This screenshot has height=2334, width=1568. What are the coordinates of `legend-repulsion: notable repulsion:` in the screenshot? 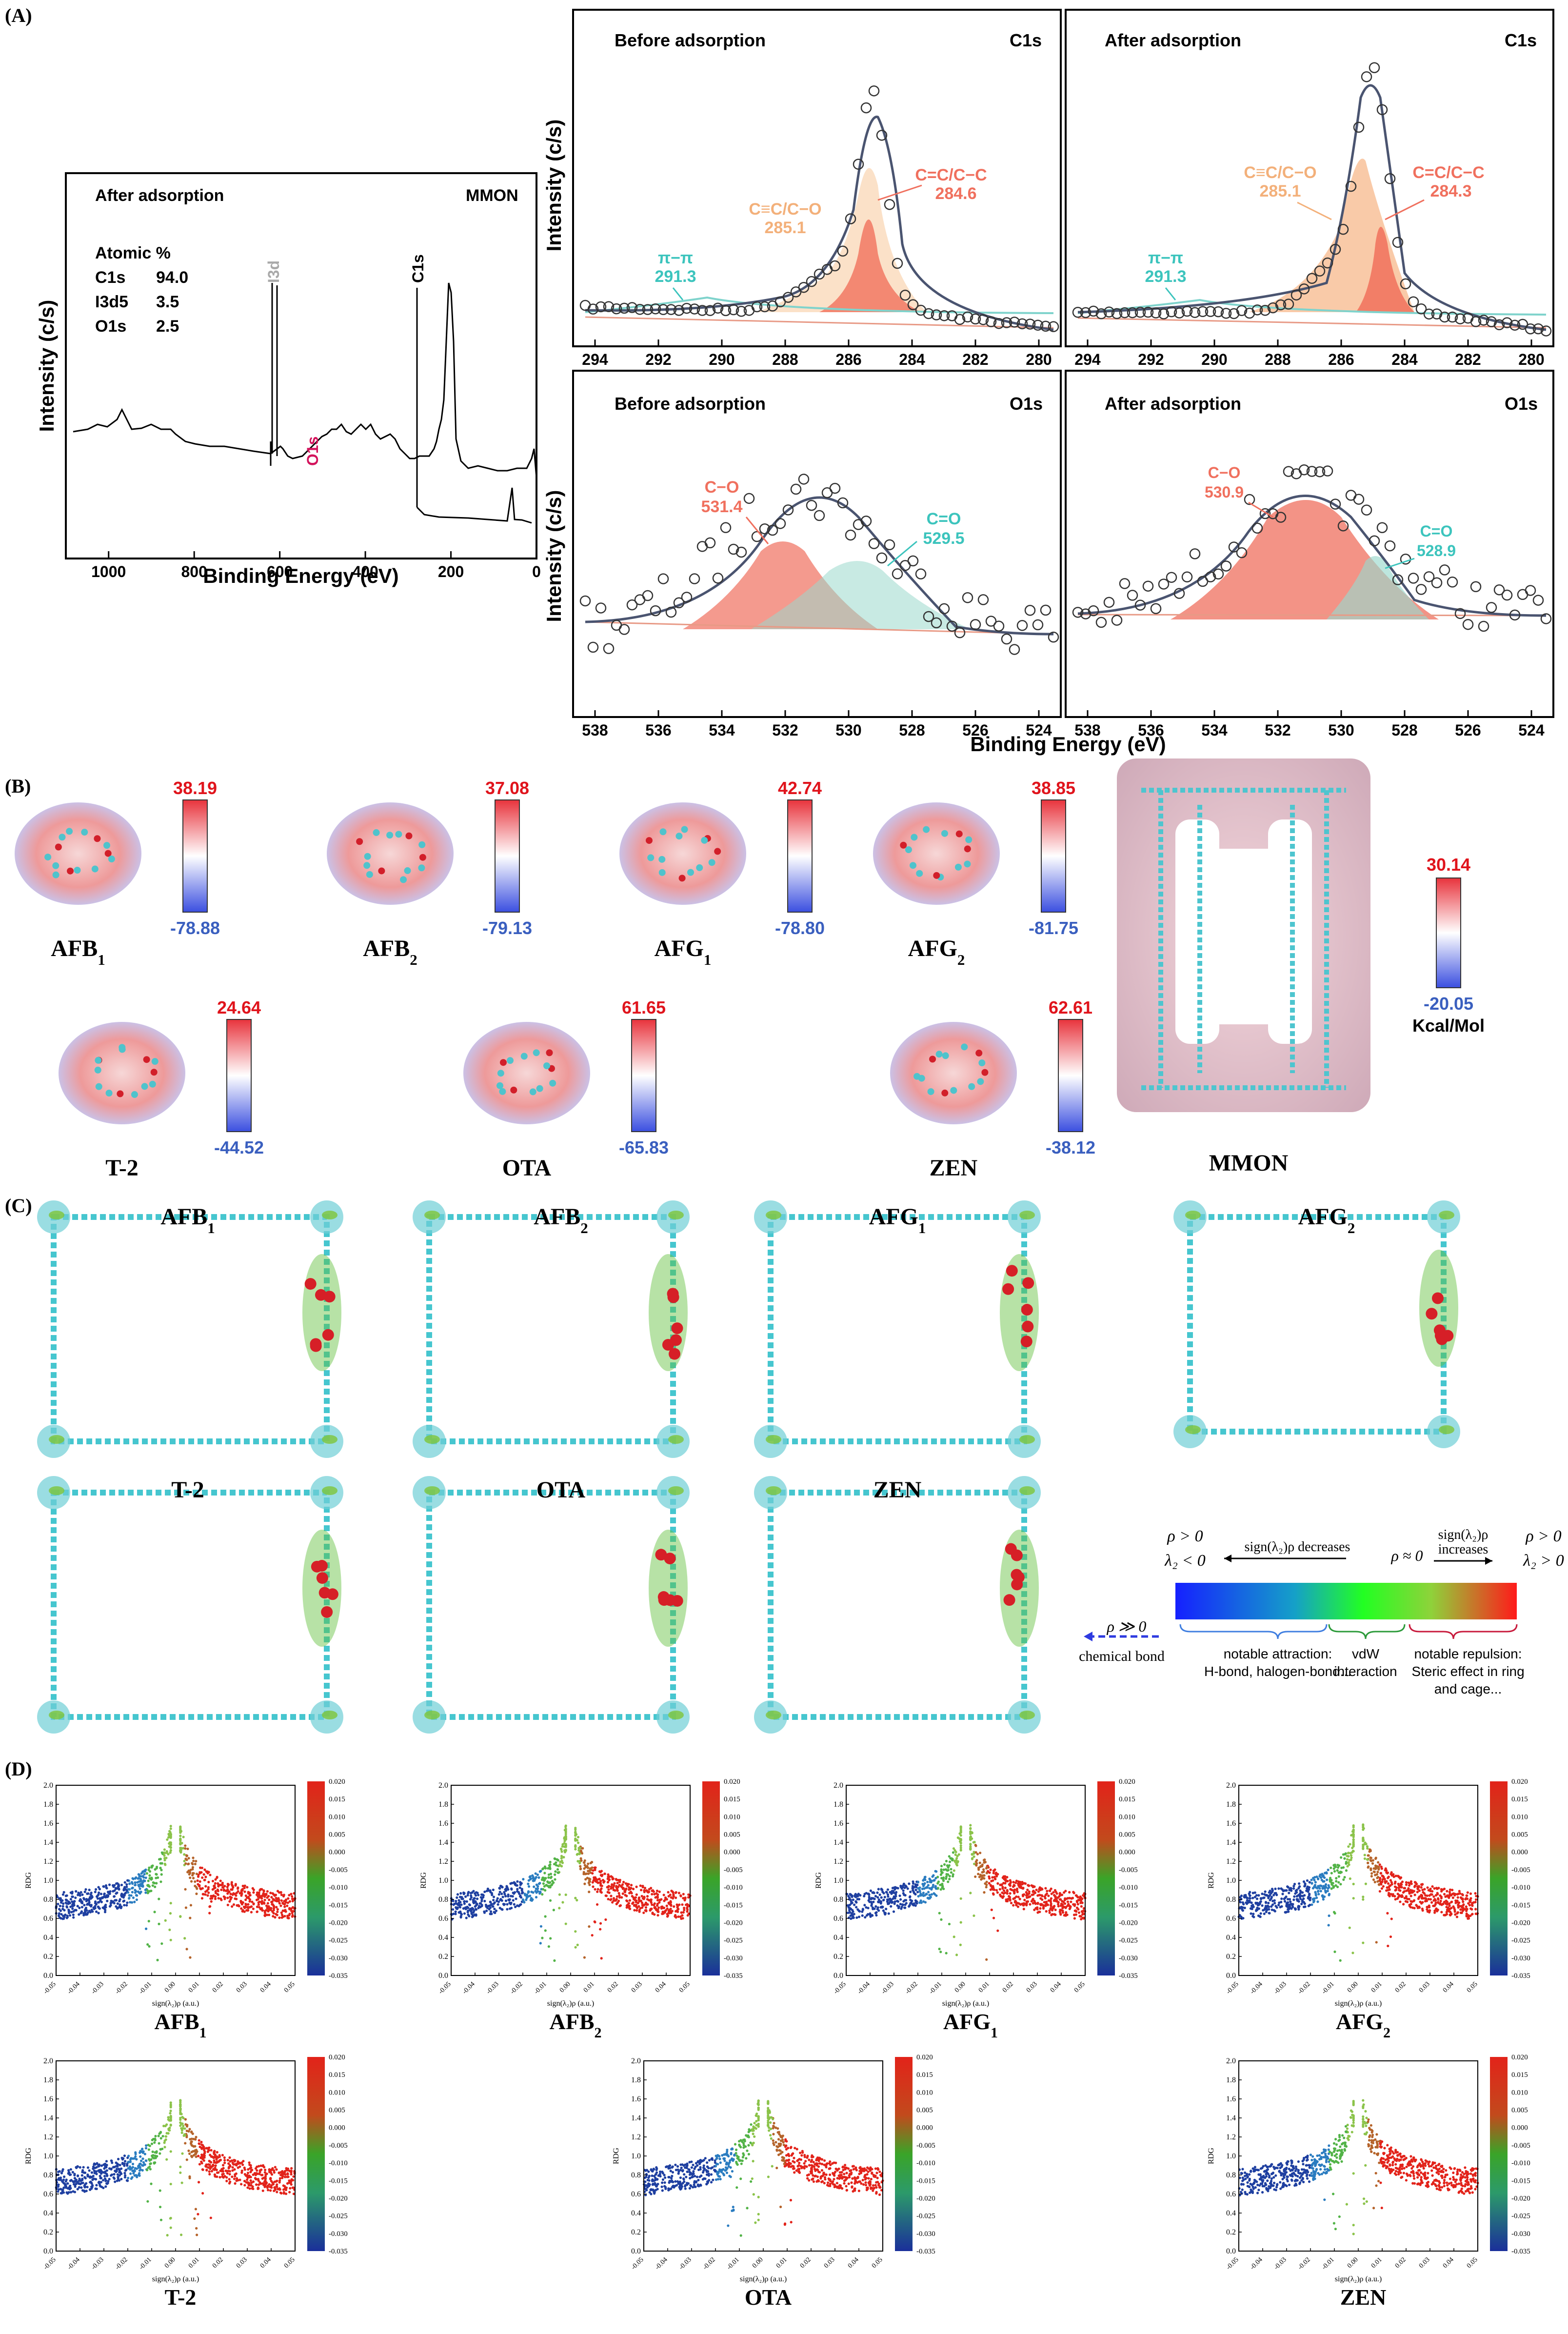 It's located at (1468, 1653).